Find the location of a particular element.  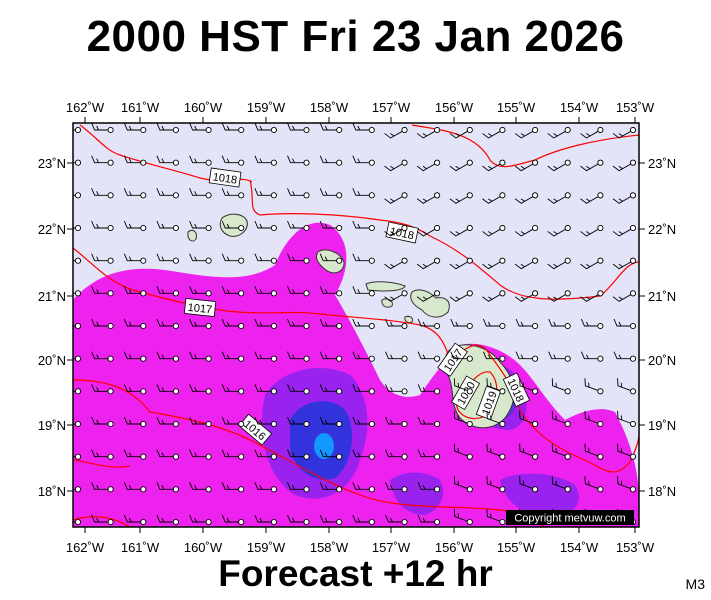

lon-label: 156˚W is located at coordinates (454, 547).